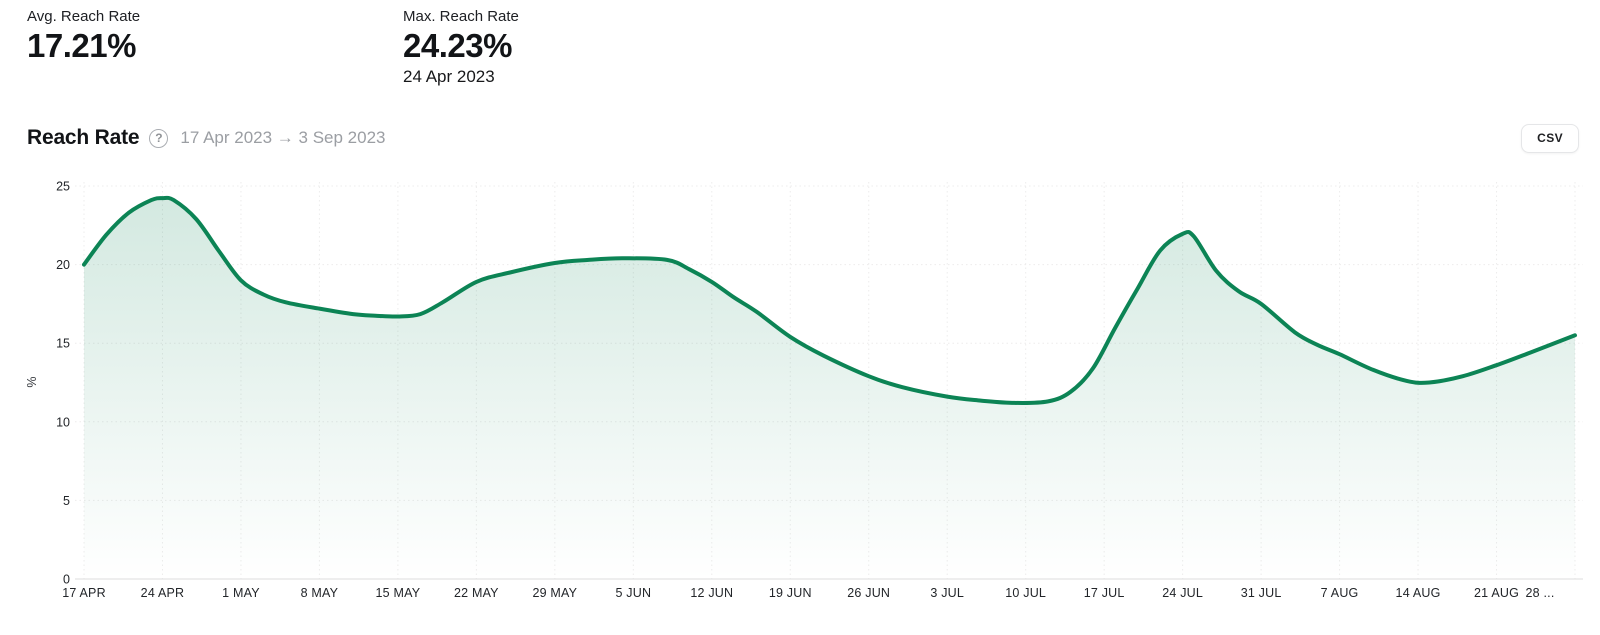  Describe the element at coordinates (163, 593) in the screenshot. I see `x-tick-label: 24 APR` at that location.